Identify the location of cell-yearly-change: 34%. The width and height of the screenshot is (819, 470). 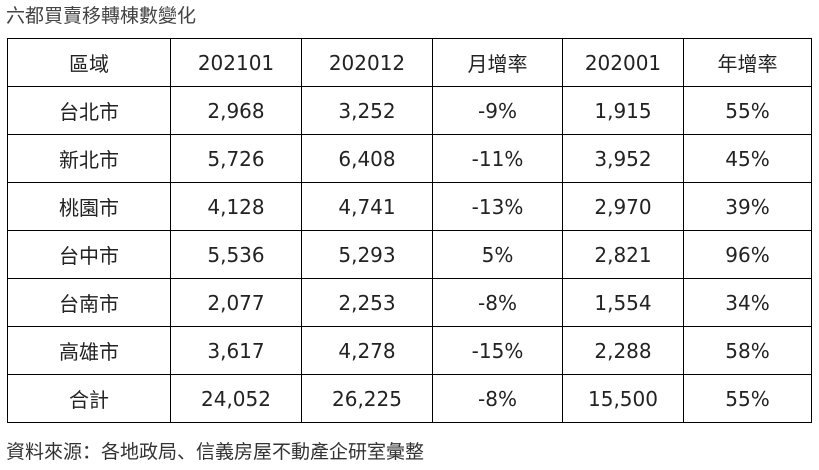
(747, 302).